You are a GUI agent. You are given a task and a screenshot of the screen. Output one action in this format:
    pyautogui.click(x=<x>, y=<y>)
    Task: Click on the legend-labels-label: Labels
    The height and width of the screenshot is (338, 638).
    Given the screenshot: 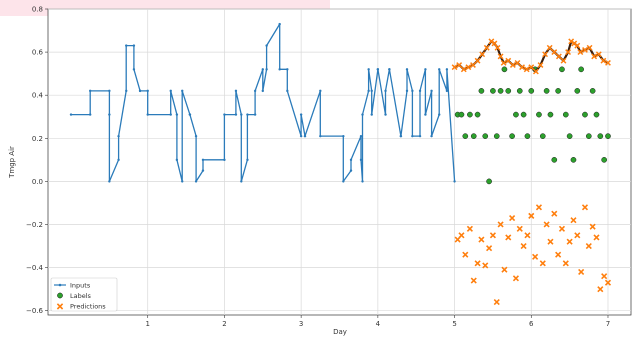 What is the action you would take?
    pyautogui.click(x=81, y=296)
    